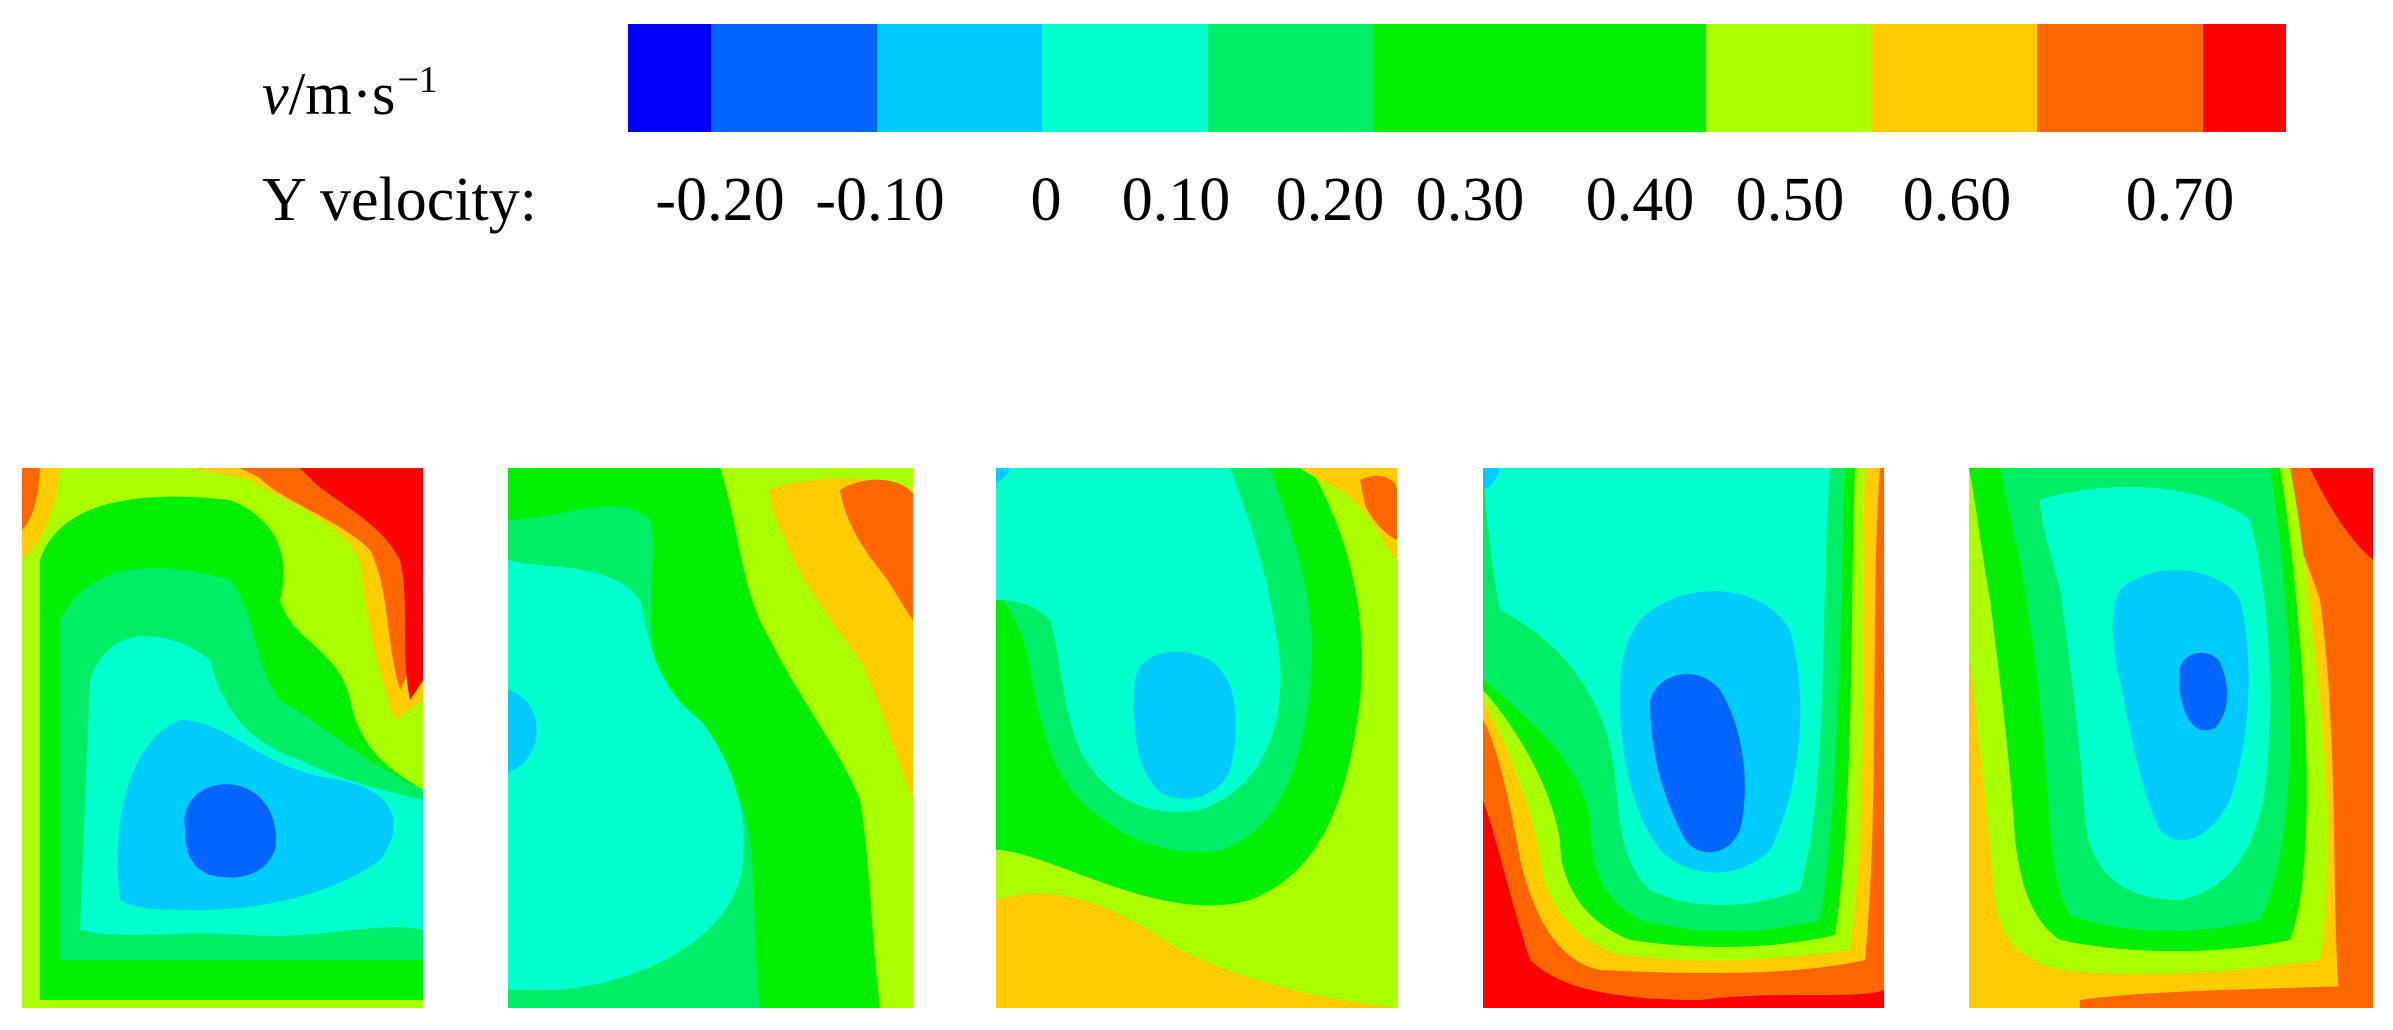 The width and height of the screenshot is (2393, 1030). What do you see at coordinates (1790, 200) in the screenshot?
I see `scale-tick-label: 0.50` at bounding box center [1790, 200].